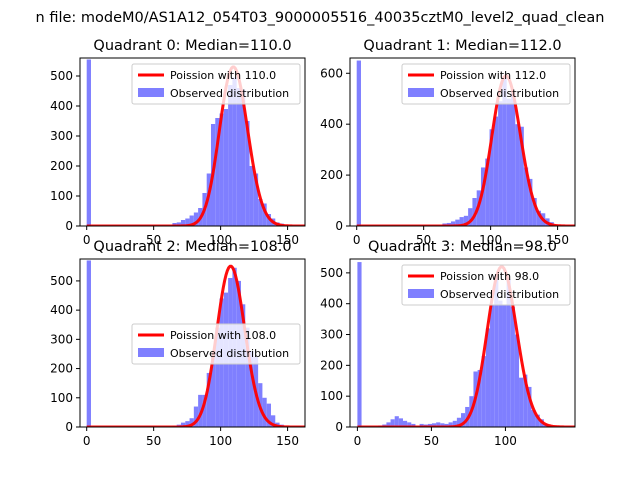 The width and height of the screenshot is (640, 480). Describe the element at coordinates (486, 285) in the screenshot. I see `legend: Poission with 98.0 Observed distribution` at that location.